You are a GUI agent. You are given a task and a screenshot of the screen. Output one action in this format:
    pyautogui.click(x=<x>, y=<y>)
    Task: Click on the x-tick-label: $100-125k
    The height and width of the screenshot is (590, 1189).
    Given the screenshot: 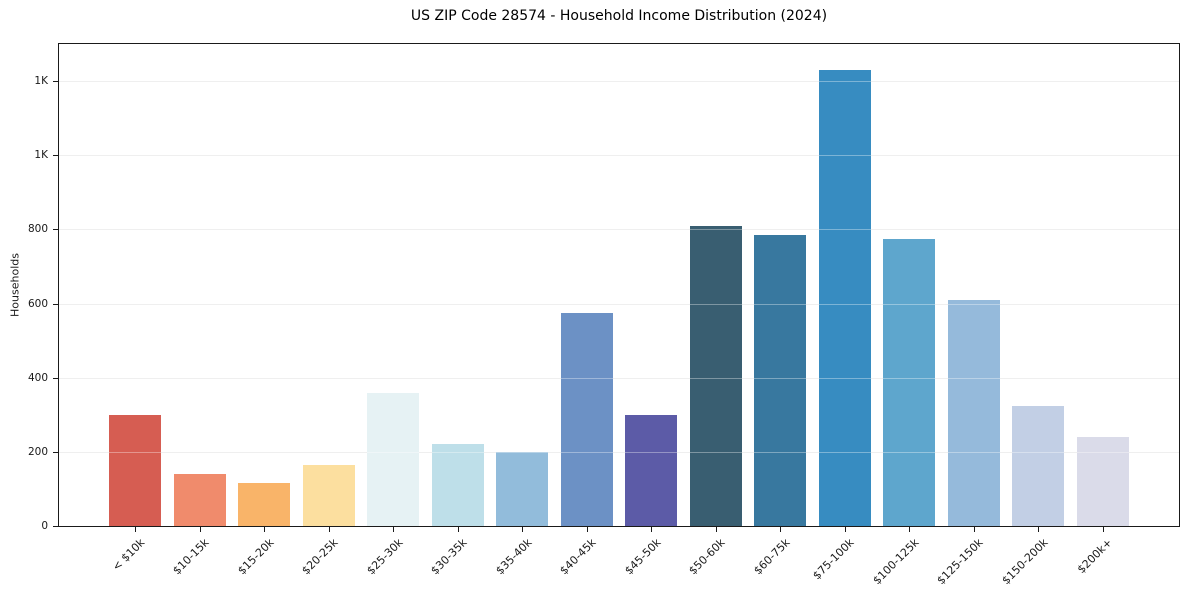 What is the action you would take?
    pyautogui.click(x=896, y=562)
    